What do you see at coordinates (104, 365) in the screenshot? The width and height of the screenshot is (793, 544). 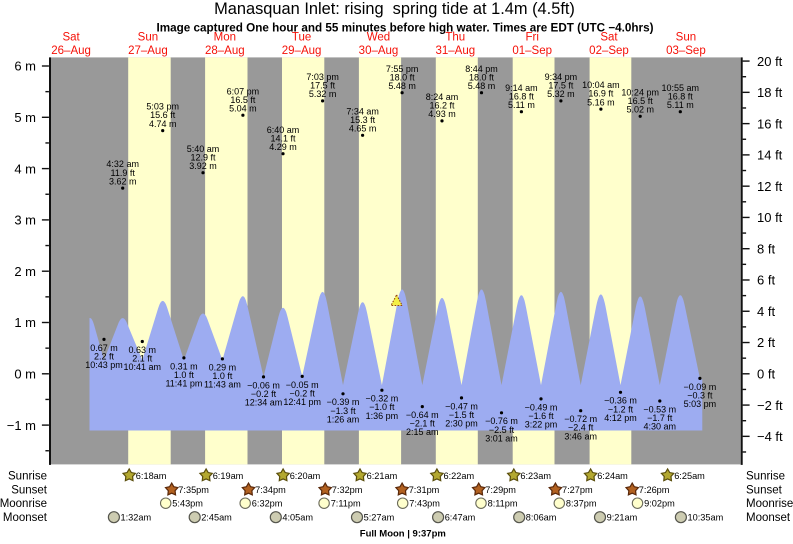 I see `svg-text: 10:43 pm` at bounding box center [104, 365].